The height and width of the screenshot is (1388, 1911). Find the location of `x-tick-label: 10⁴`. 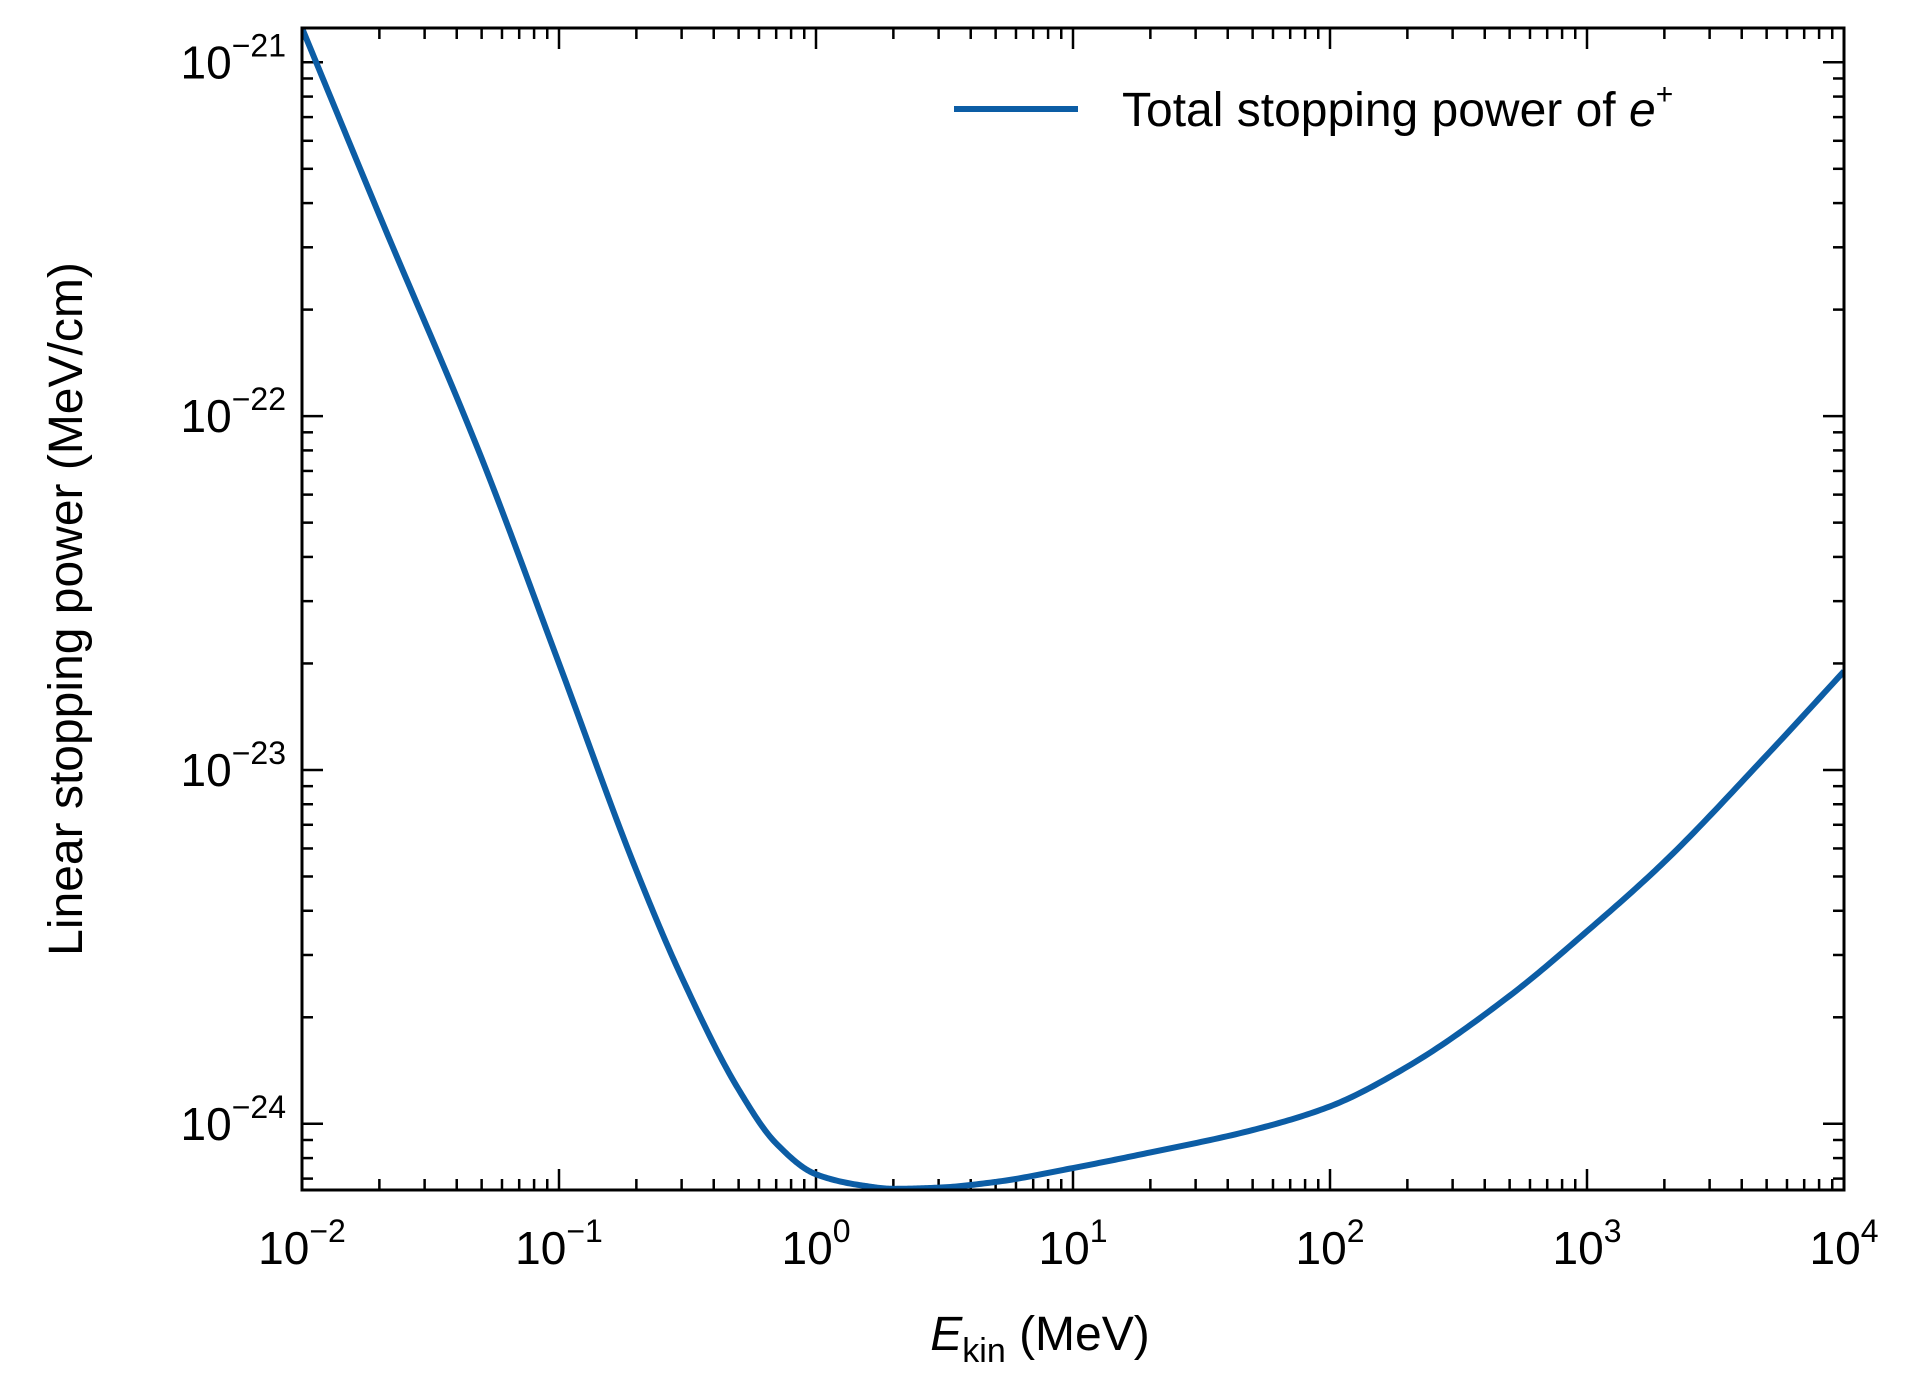

x-tick-label: 10⁴ is located at coordinates (1844, 1243).